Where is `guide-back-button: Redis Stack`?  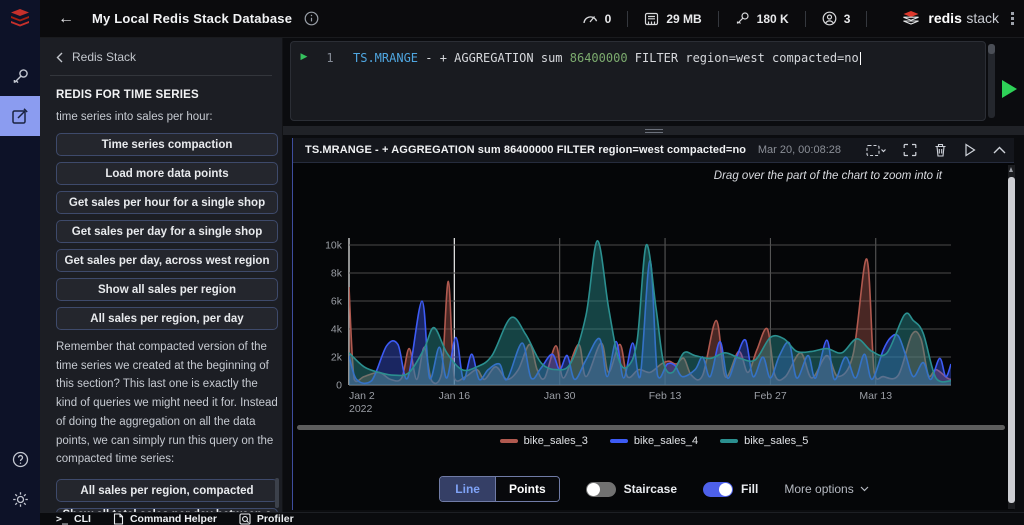 guide-back-button: Redis Stack is located at coordinates (164, 57).